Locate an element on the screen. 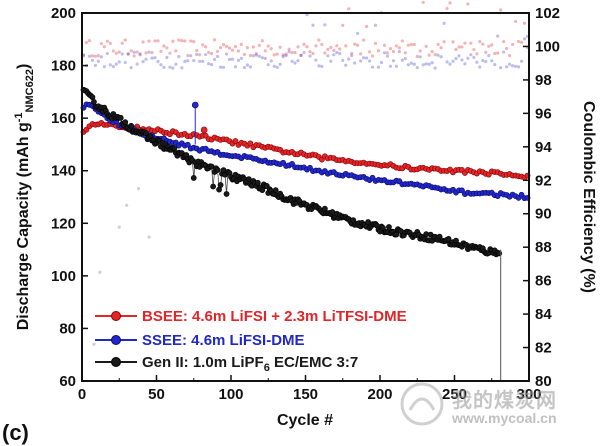 The height and width of the screenshot is (446, 600). y-right-tick-label: 84 is located at coordinates (543, 314).